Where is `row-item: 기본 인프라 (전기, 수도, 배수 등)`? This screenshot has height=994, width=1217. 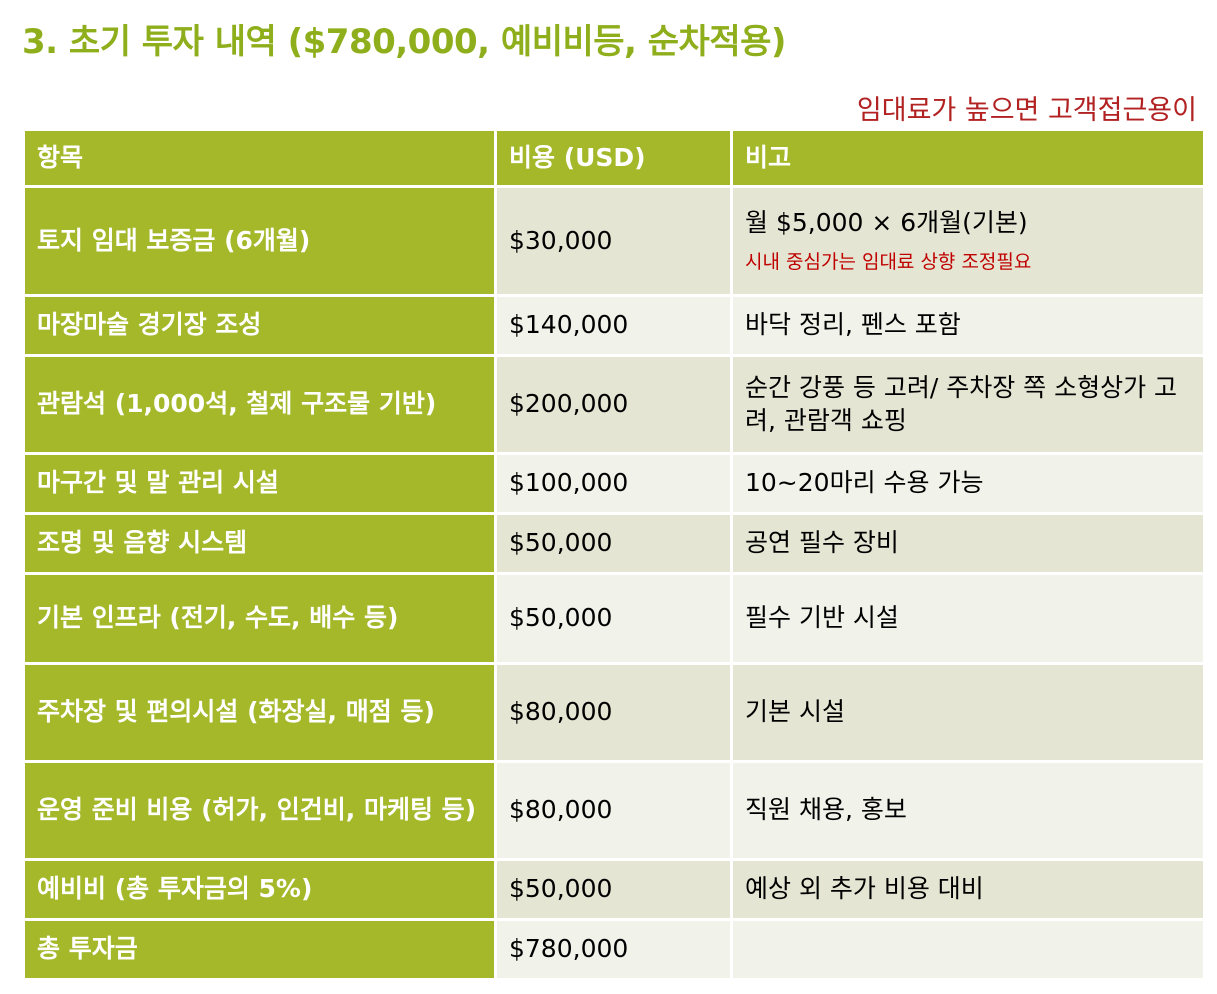 row-item: 기본 인프라 (전기, 수도, 배수 등) is located at coordinates (259, 618).